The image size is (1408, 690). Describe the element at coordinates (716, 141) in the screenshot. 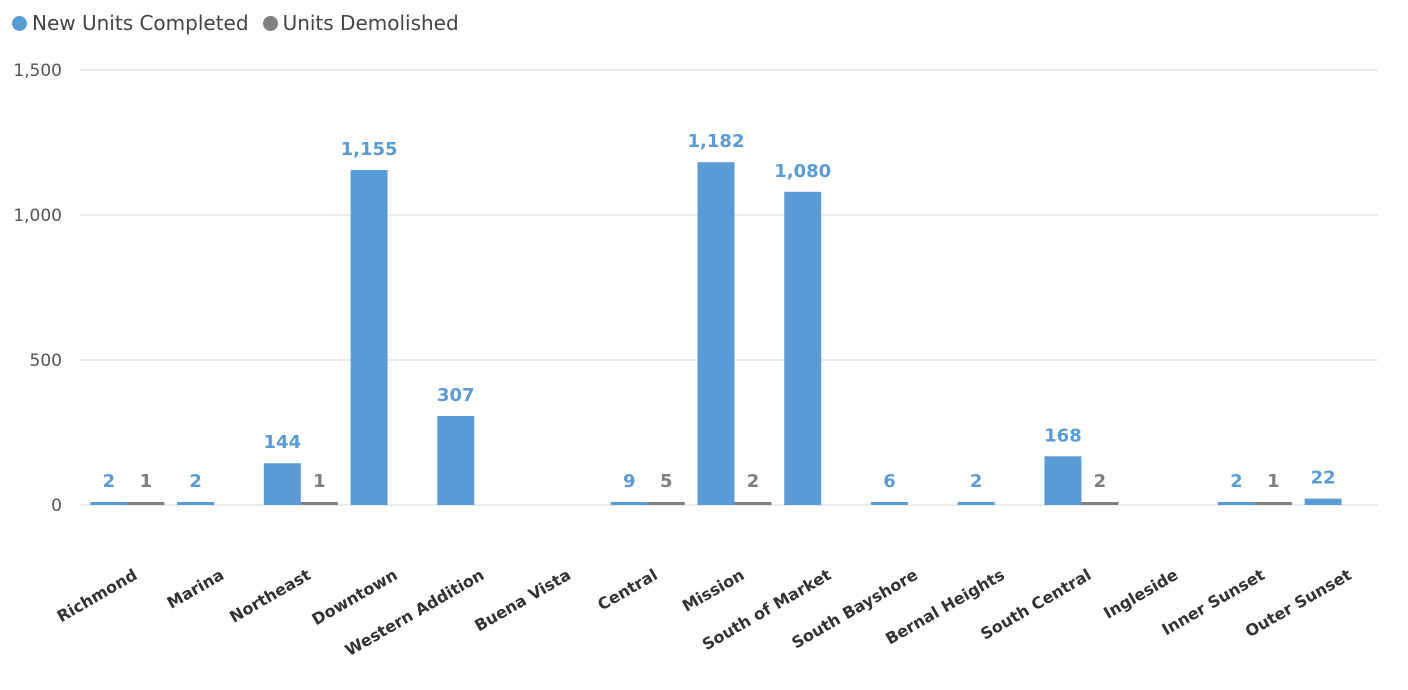

I see `data-label: 1,182` at that location.